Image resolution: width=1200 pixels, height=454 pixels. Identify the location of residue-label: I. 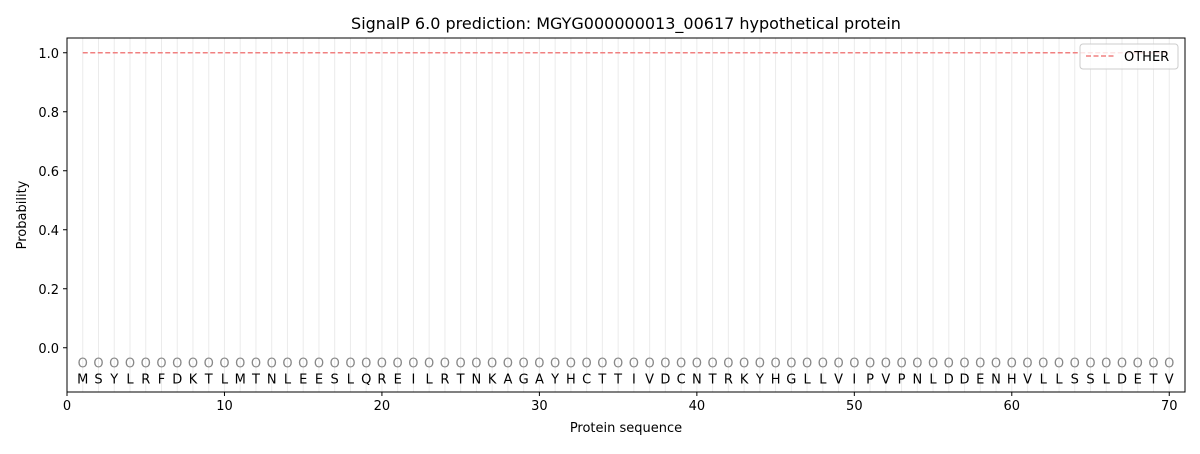
(634, 380).